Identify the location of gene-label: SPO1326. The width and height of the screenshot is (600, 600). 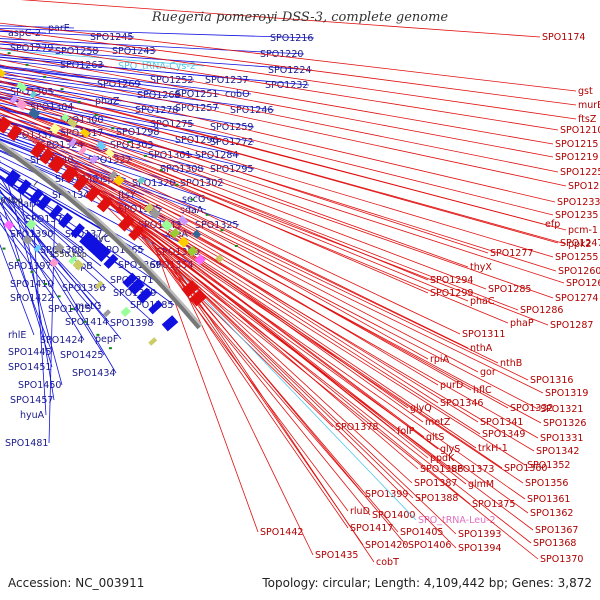
(564, 423).